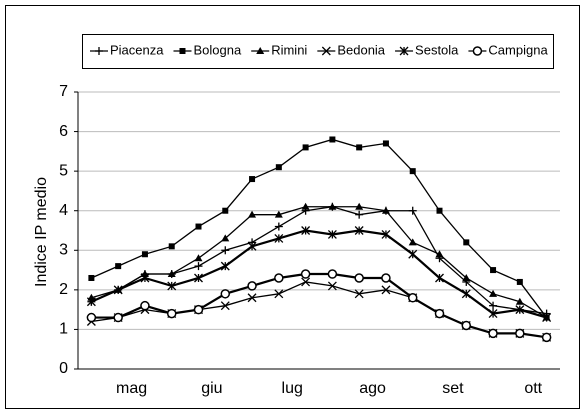  Describe the element at coordinates (518, 49) in the screenshot. I see `legend-label: Campigna` at that location.